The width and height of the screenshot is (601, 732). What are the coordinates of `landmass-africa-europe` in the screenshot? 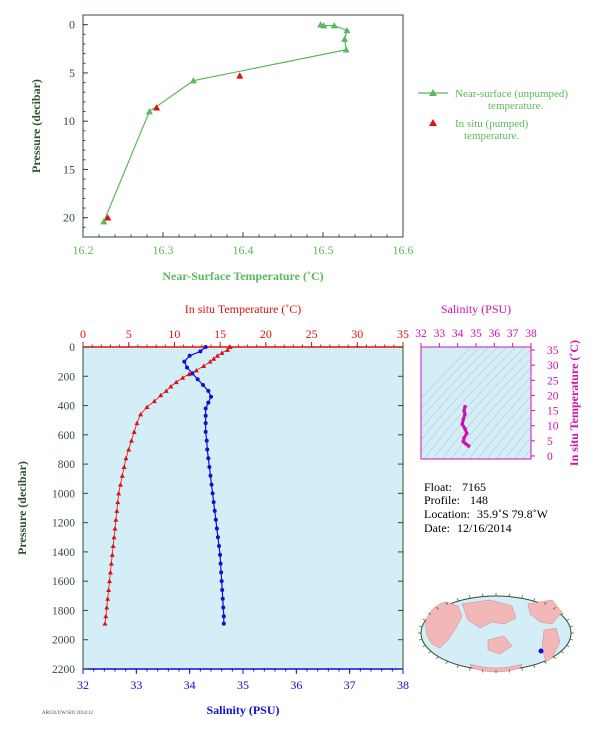 It's located at (444, 625).